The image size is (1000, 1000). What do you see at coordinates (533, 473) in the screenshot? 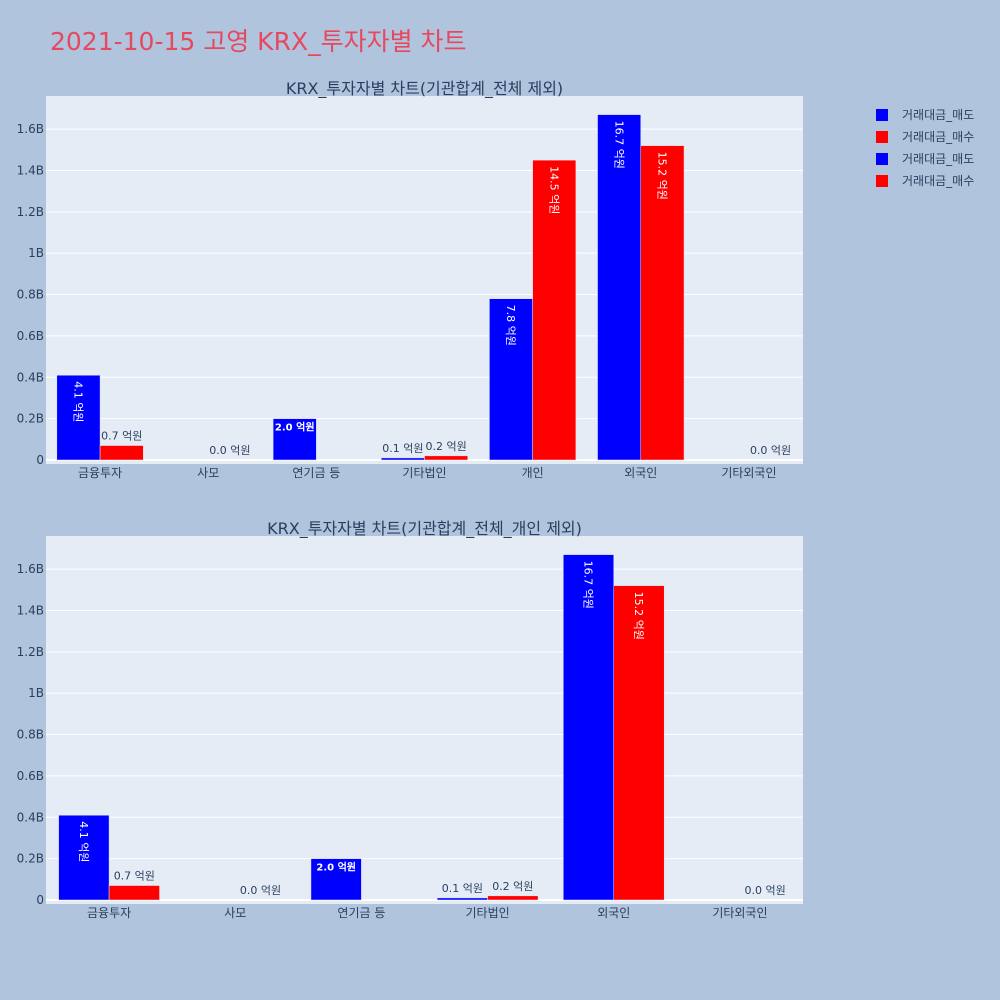
I see `x-tick-label: 개인` at bounding box center [533, 473].